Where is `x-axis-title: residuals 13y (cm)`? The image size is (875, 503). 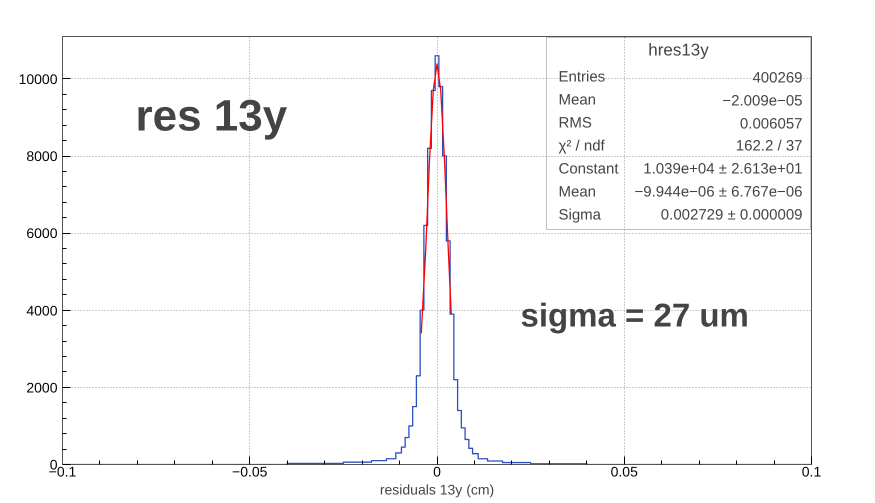 x-axis-title: residuals 13y (cm) is located at coordinates (437, 490).